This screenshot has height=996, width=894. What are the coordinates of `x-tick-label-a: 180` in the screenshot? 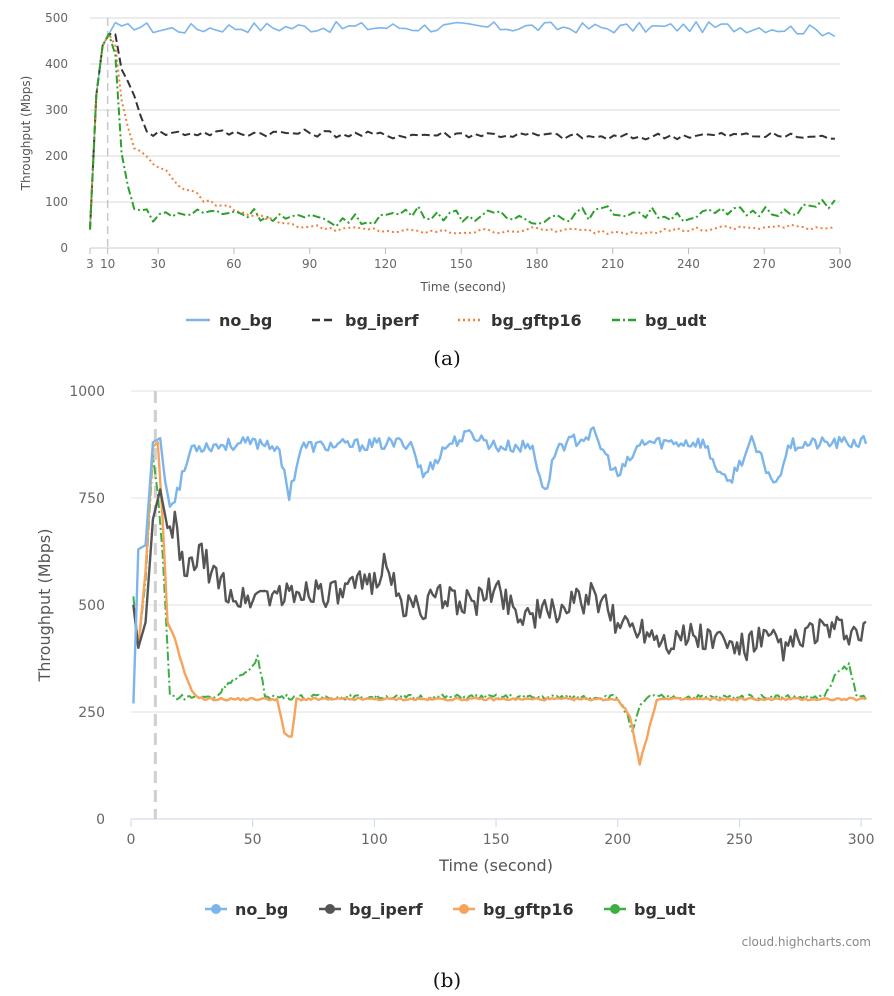 It's located at (537, 264).